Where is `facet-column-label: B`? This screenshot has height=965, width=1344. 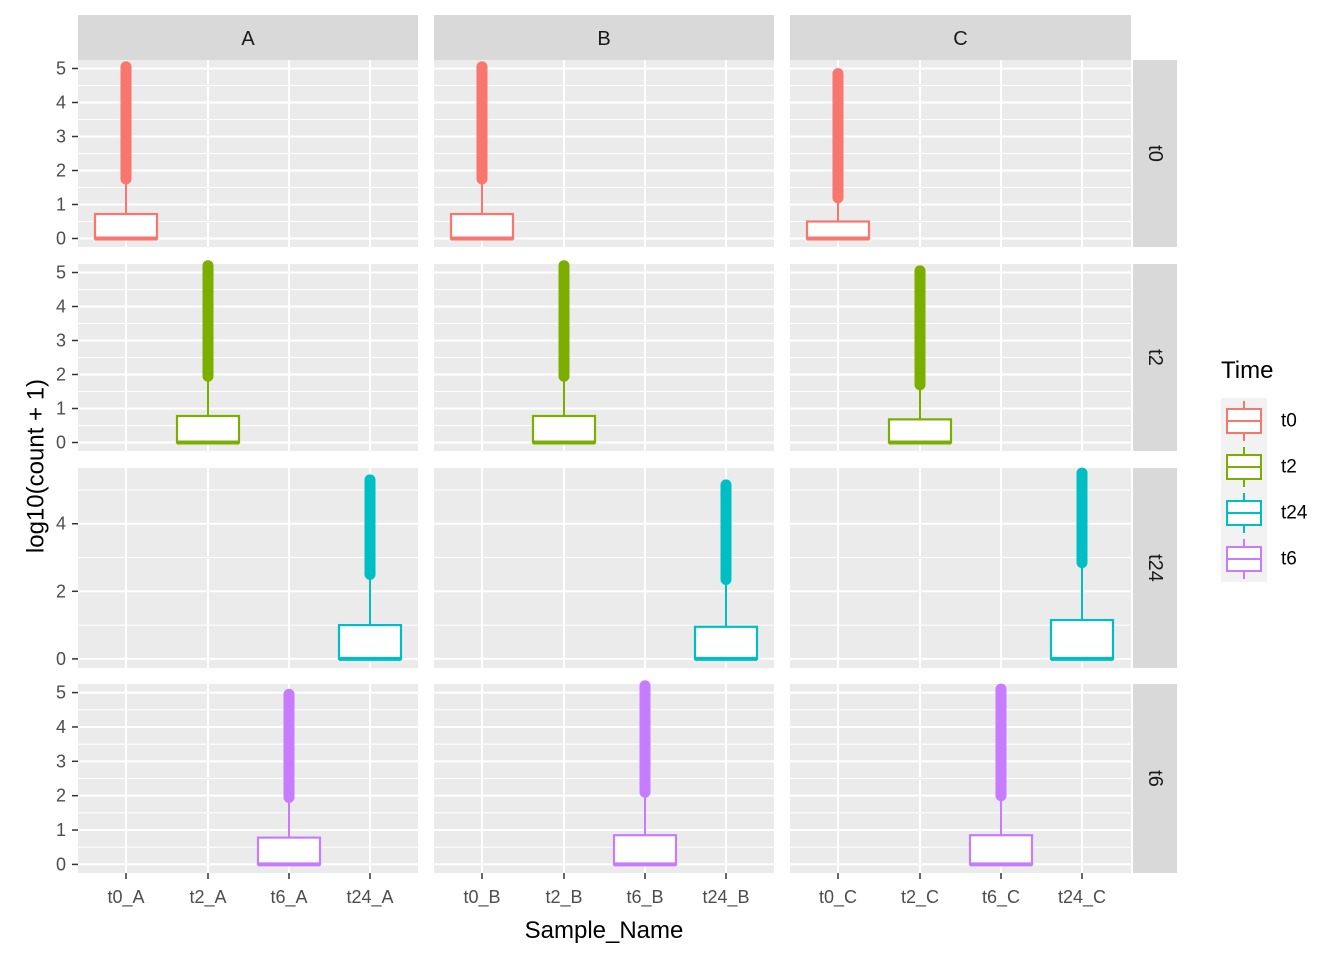 facet-column-label: B is located at coordinates (603, 39).